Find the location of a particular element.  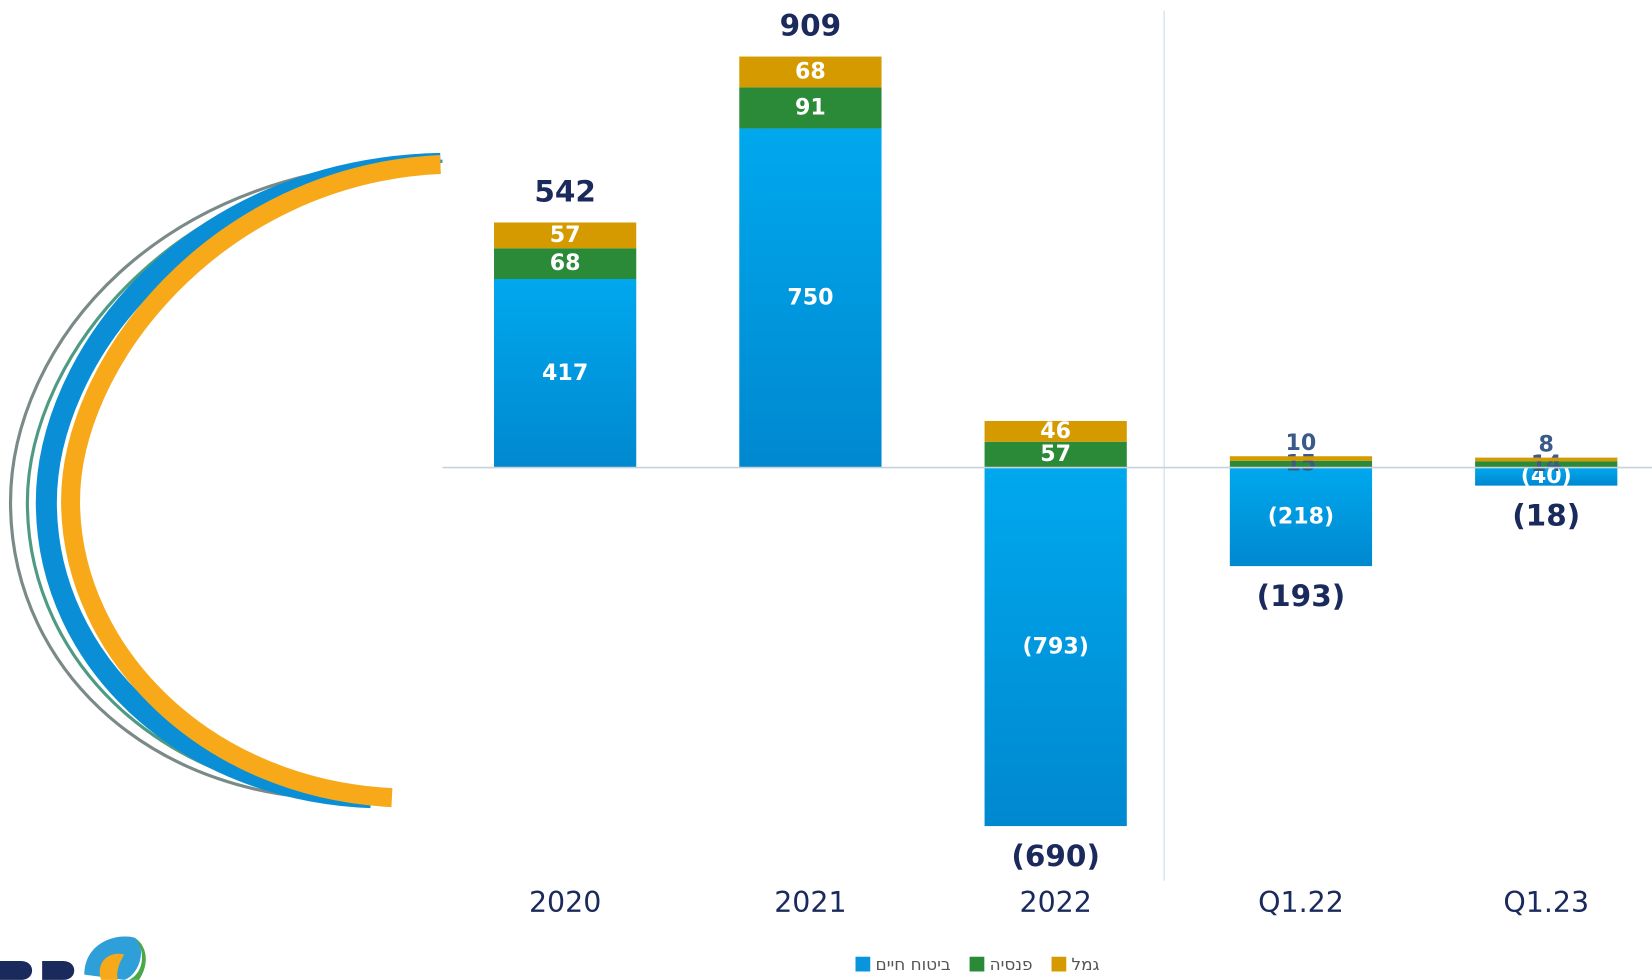

segment-label: 15 is located at coordinates (1301, 464).